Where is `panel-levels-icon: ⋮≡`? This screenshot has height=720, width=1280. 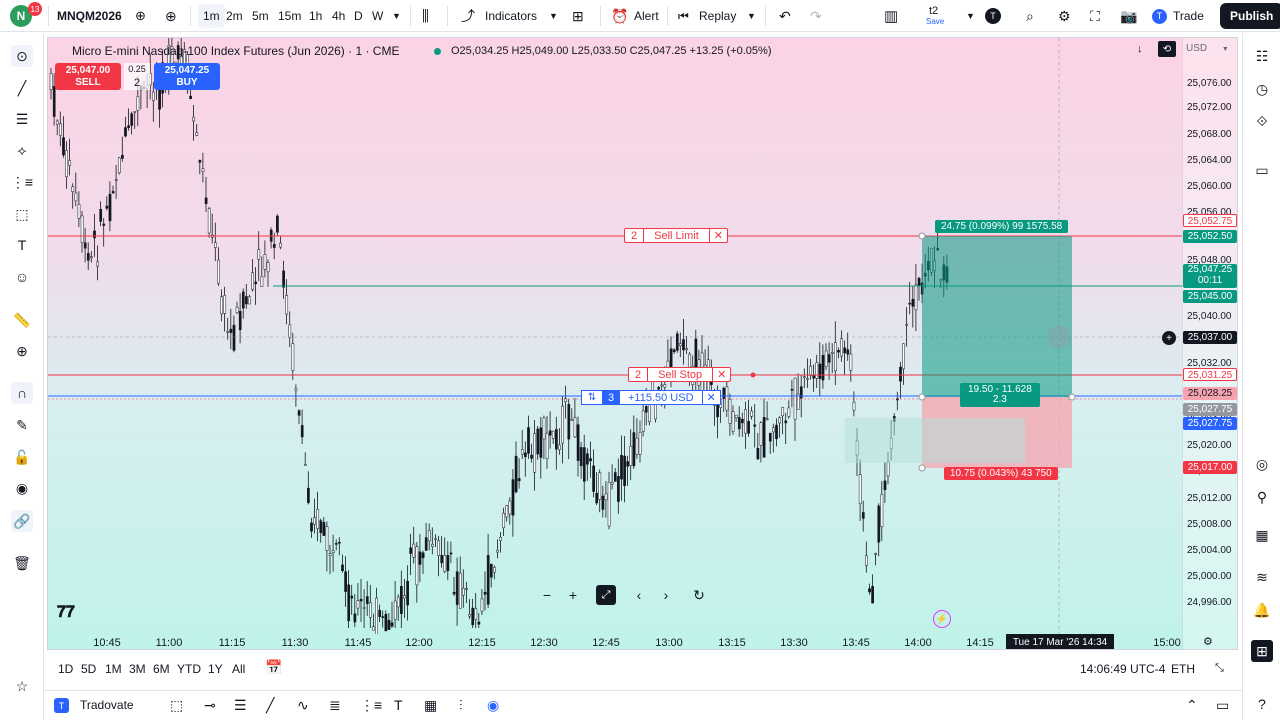
panel-levels-icon: ⋮≡ is located at coordinates (371, 705).